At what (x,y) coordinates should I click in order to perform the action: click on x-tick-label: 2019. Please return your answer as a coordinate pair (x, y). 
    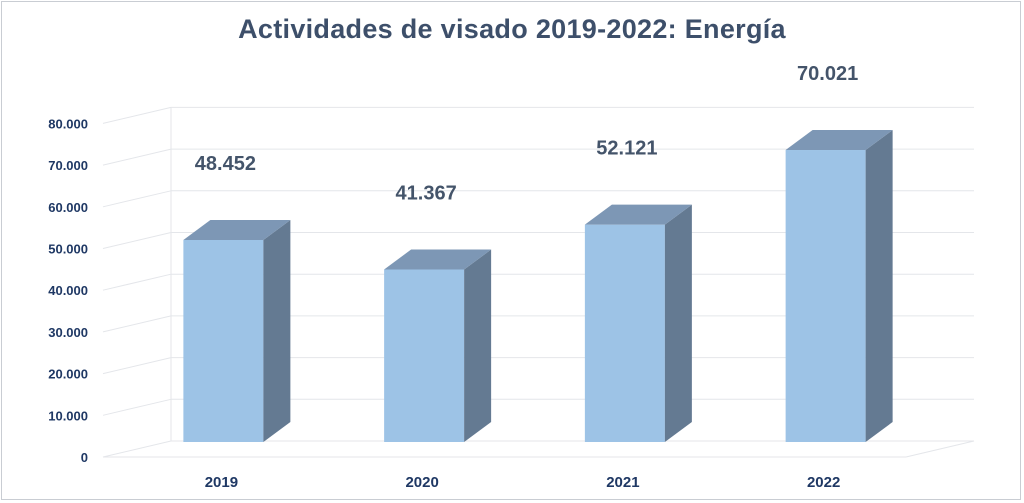
    Looking at the image, I should click on (221, 482).